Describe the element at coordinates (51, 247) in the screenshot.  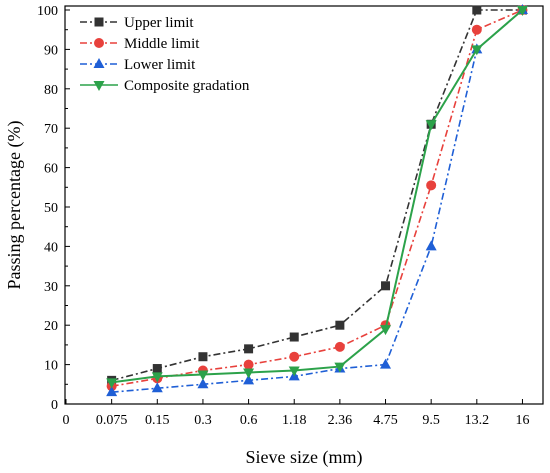
I see `y-tick-label: 40` at that location.